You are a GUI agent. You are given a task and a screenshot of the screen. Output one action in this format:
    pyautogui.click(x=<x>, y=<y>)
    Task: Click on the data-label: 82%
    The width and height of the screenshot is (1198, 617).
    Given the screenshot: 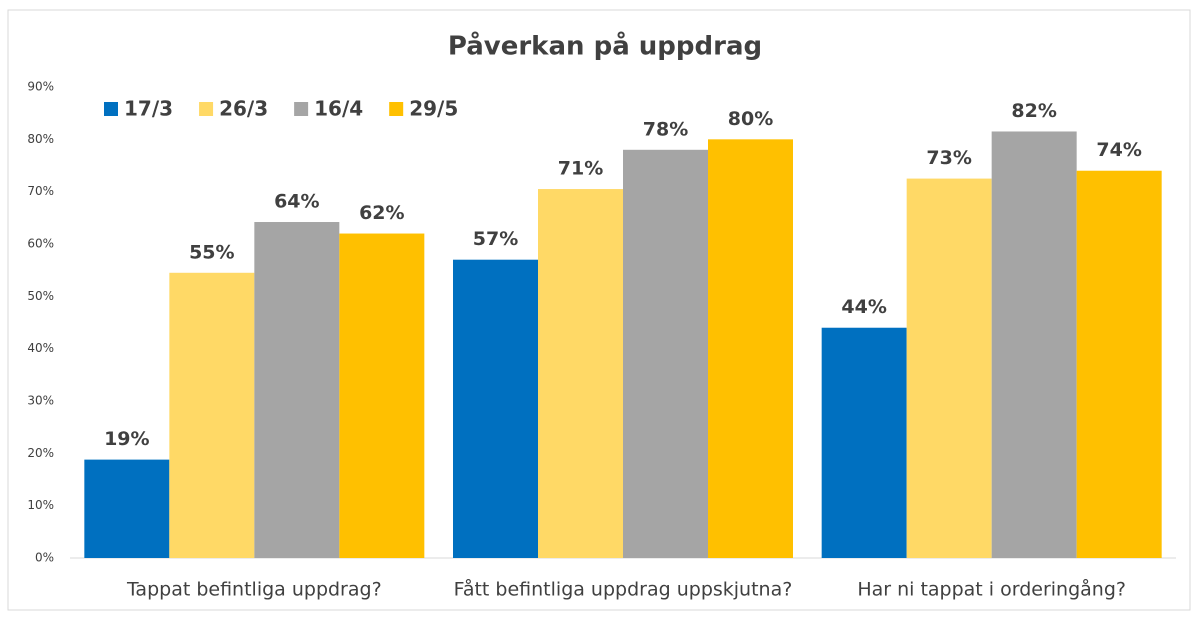 What is the action you would take?
    pyautogui.click(x=1033, y=111)
    